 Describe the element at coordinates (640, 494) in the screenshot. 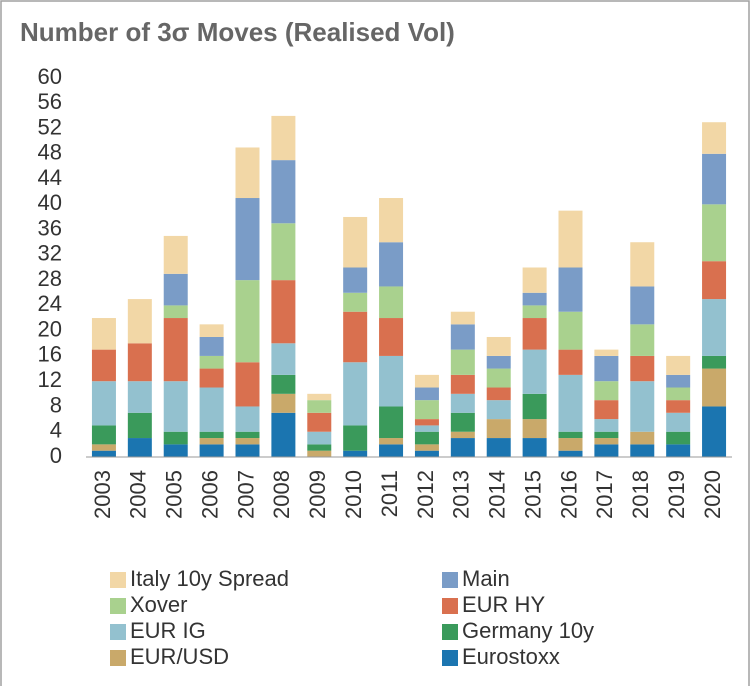

I see `x-tick-label: 2018` at that location.